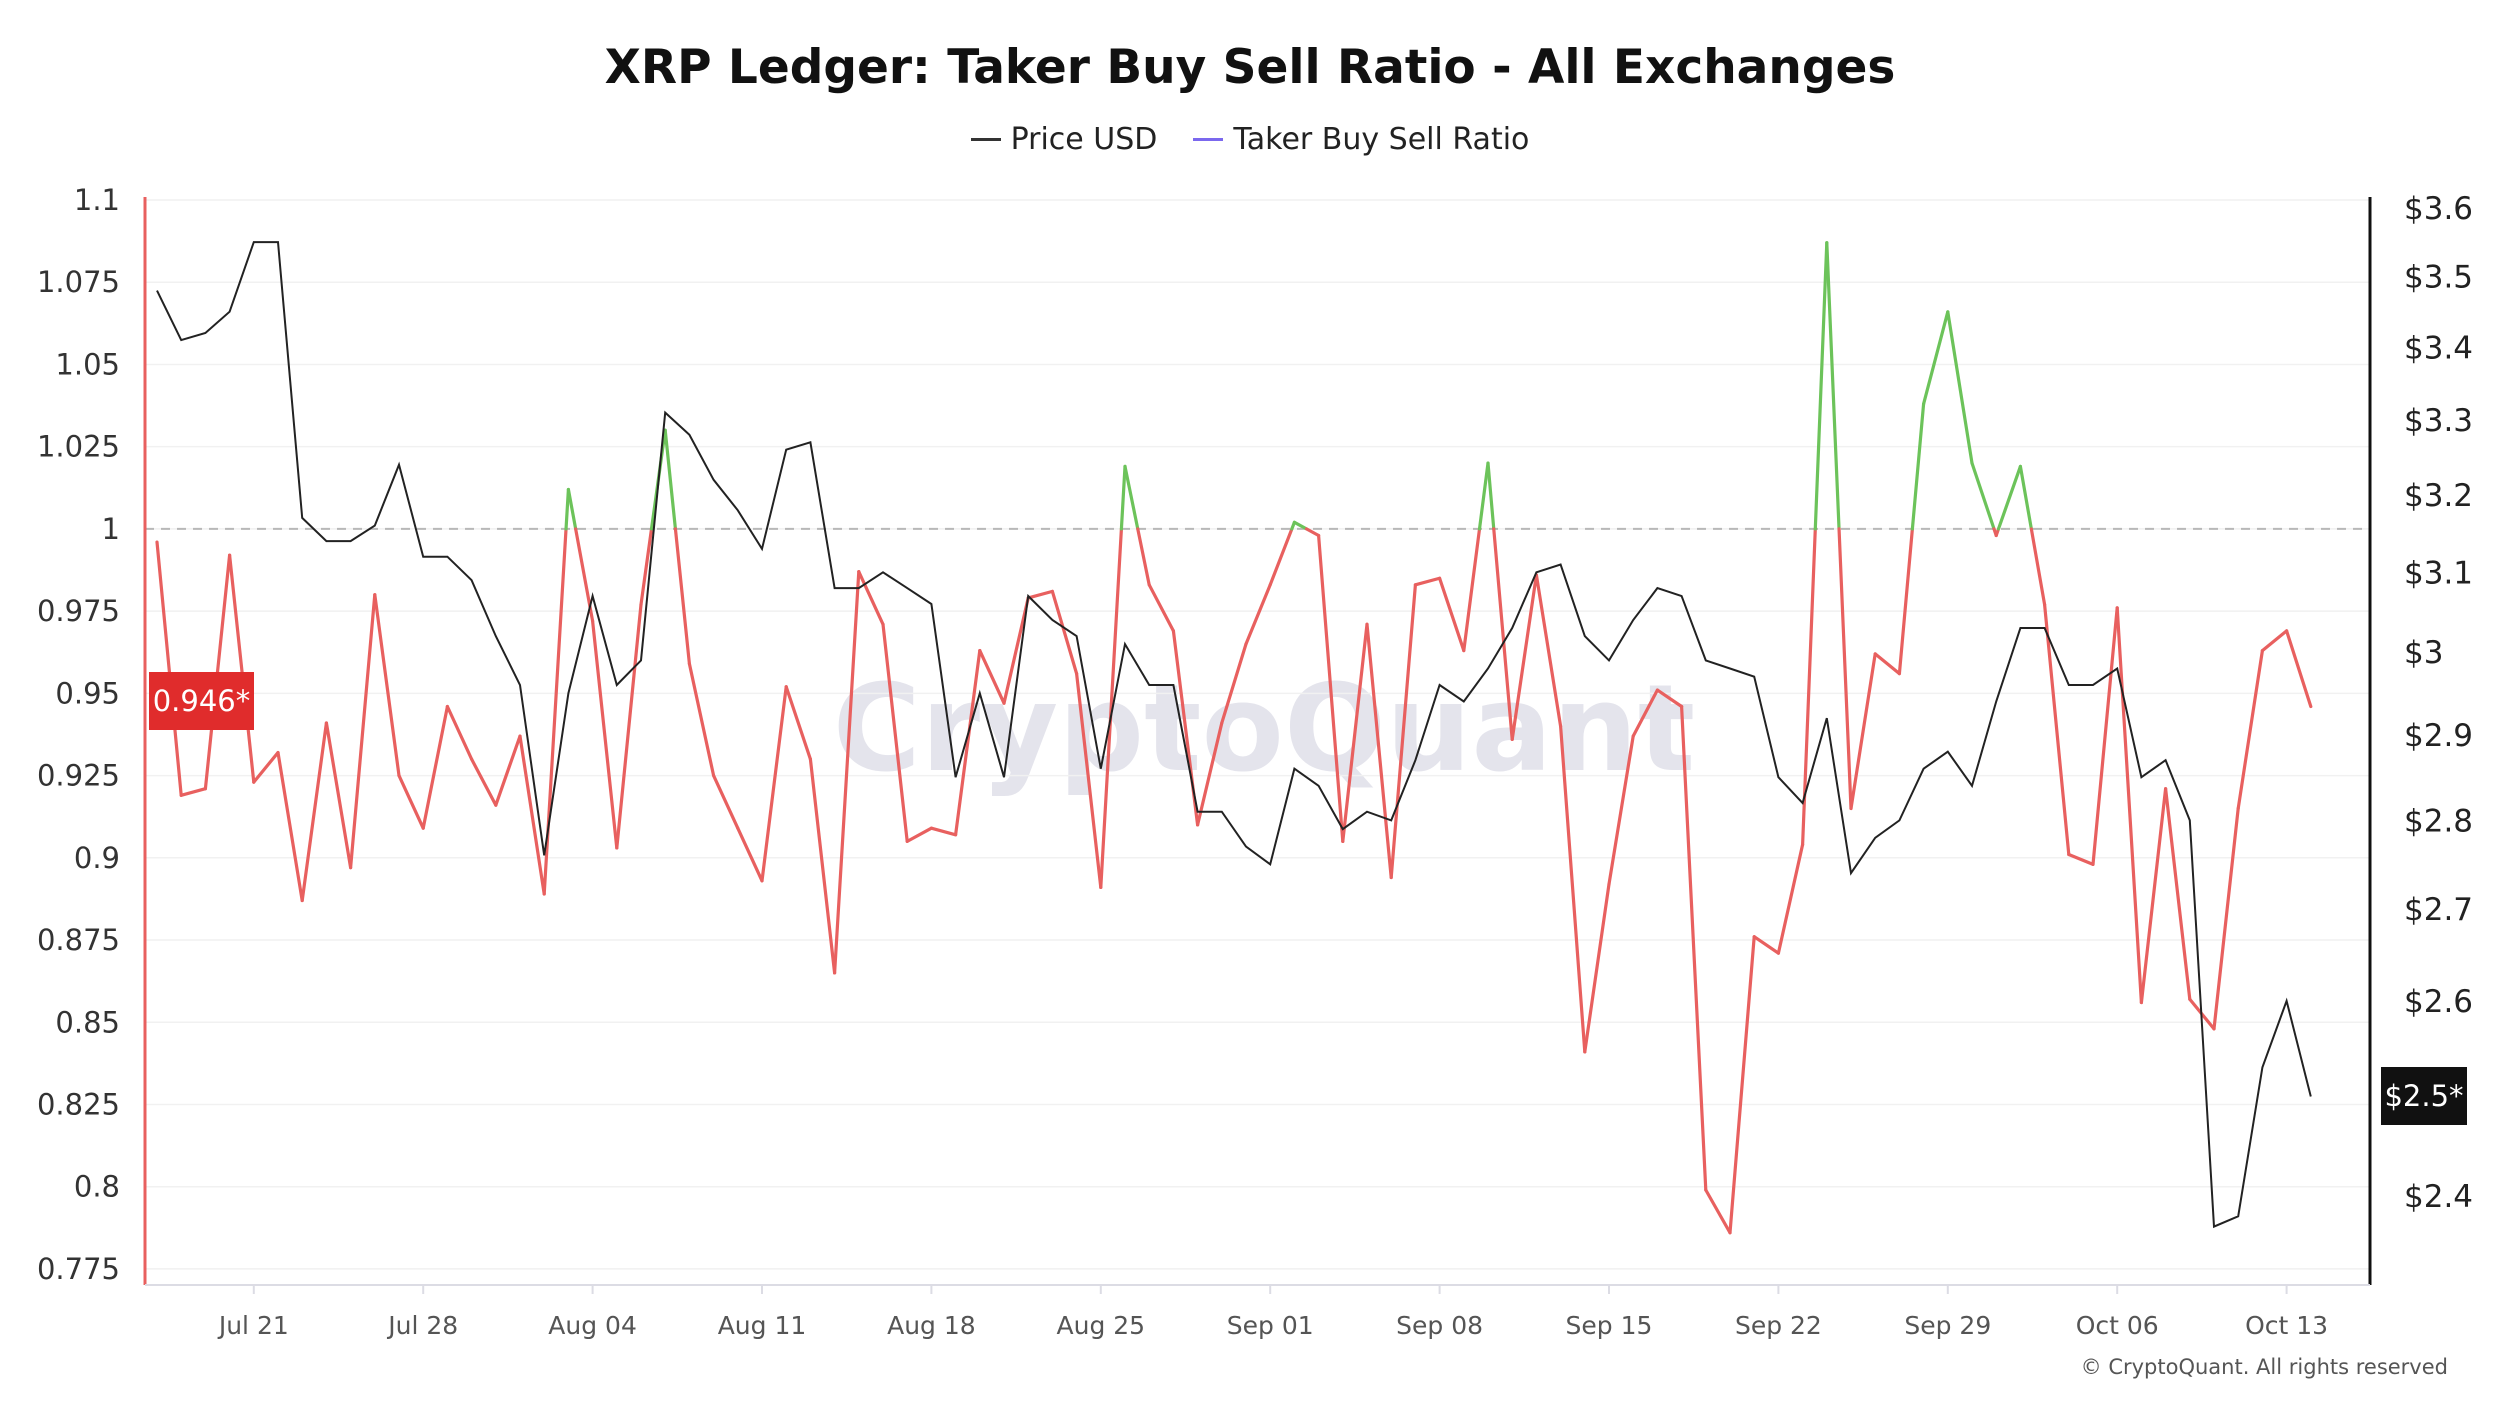  What do you see at coordinates (2264, 1367) in the screenshot?
I see `copyright: © CryptoQuant. All rights reserved` at bounding box center [2264, 1367].